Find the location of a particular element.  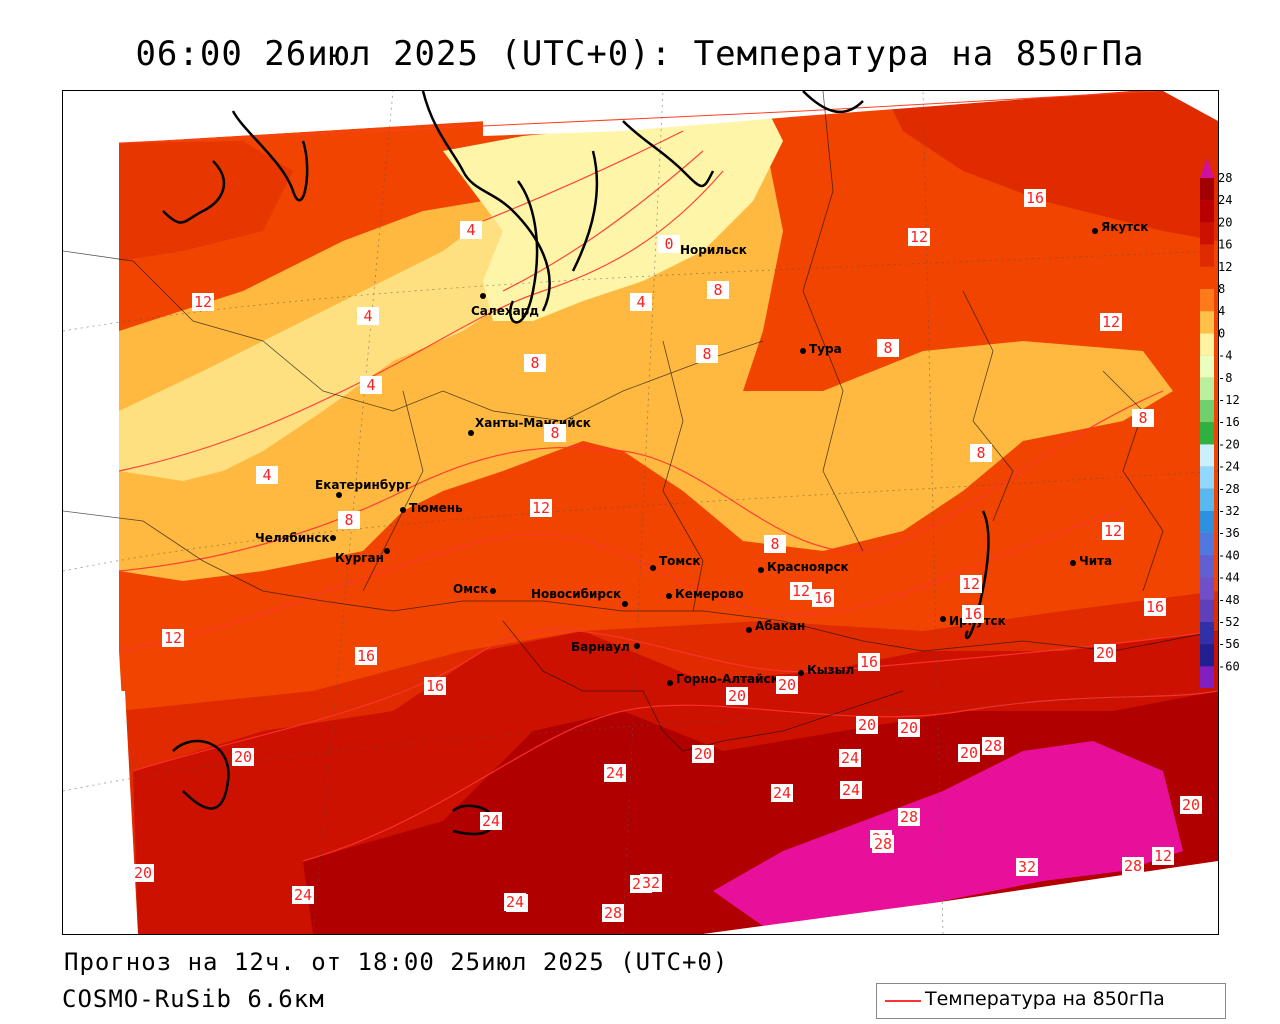

colorbar-tick-label: 4 is located at coordinates (1221, 311).